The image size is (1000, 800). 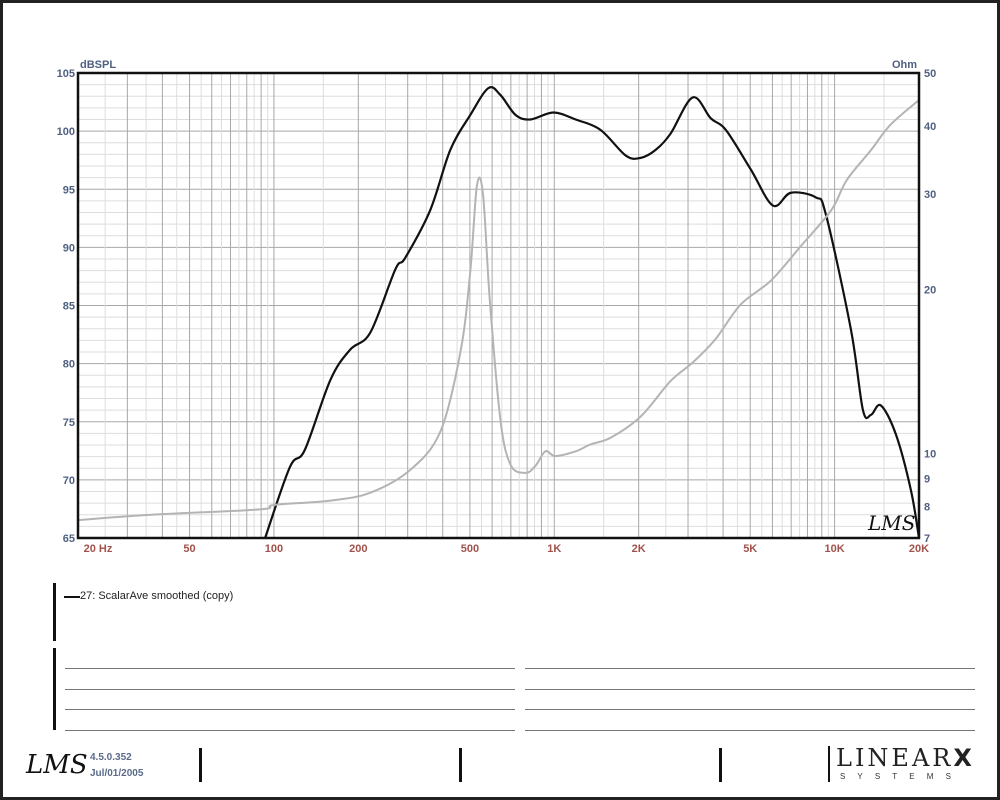 What do you see at coordinates (54, 689) in the screenshot?
I see `notes-divider` at bounding box center [54, 689].